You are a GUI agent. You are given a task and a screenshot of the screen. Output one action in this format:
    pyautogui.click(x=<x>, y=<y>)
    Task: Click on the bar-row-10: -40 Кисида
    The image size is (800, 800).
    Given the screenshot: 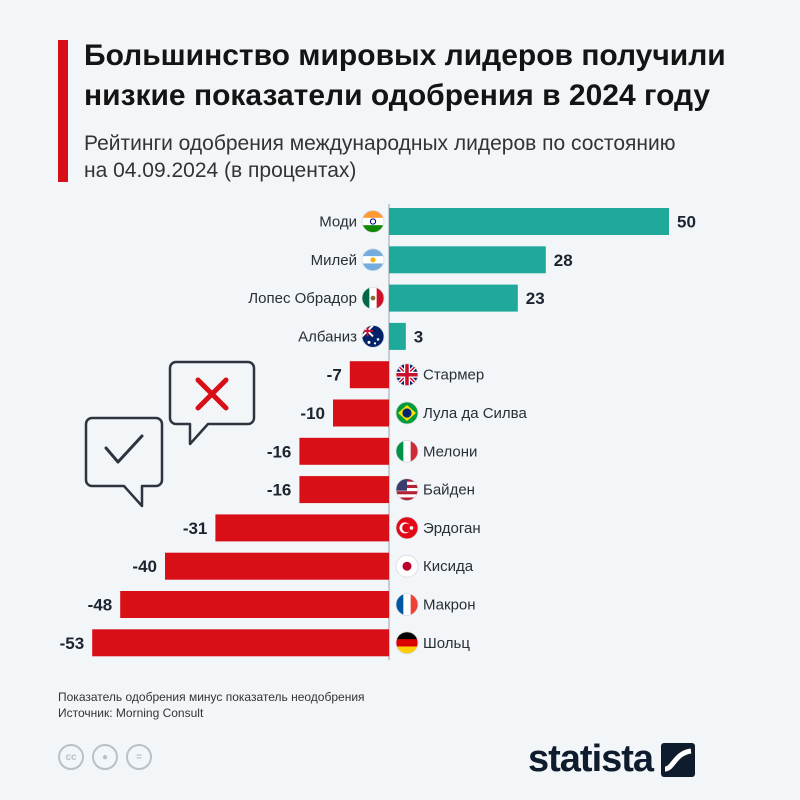 What is the action you would take?
    pyautogui.click(x=303, y=566)
    